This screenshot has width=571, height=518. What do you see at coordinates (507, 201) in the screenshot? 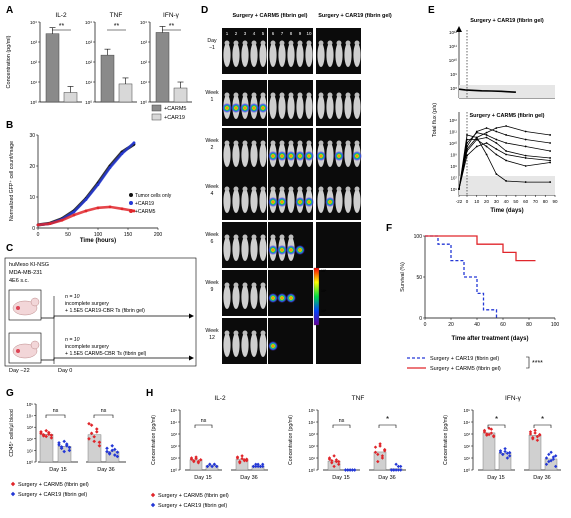
I see `e-xtick-label: 40` at bounding box center [507, 201].